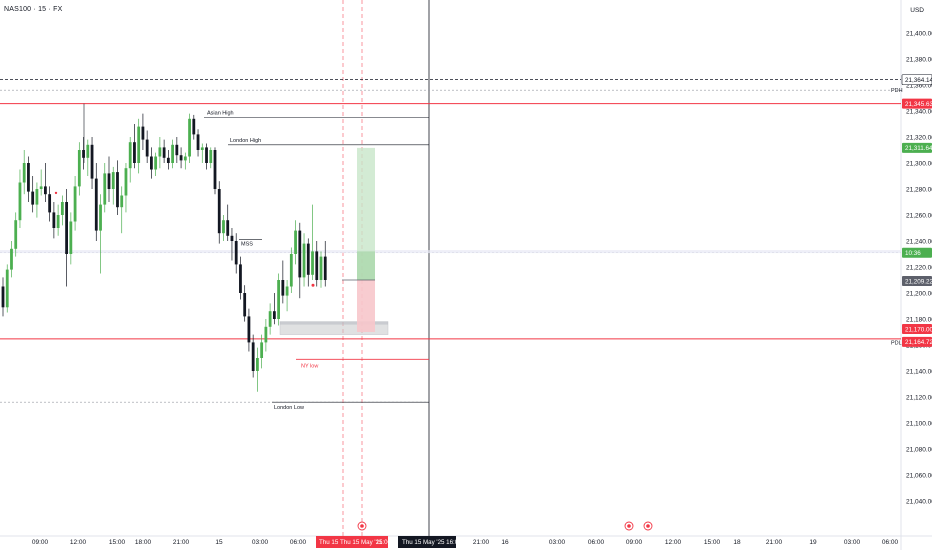  Describe the element at coordinates (245, 141) in the screenshot. I see `annotation-label: London High` at that location.